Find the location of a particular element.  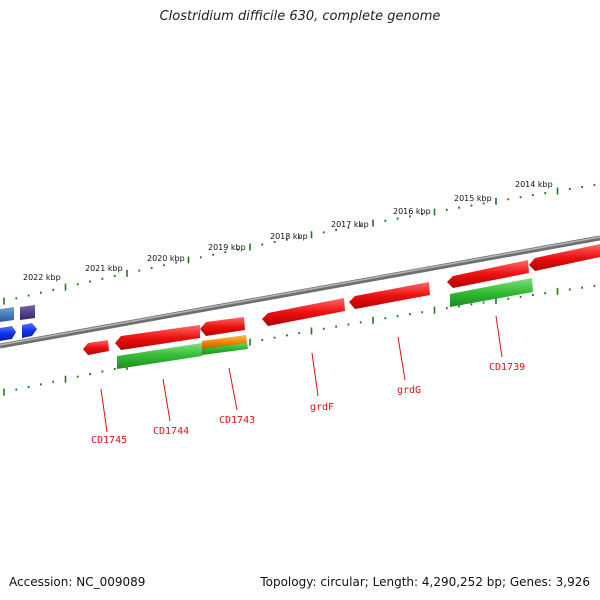

gene-feature-cd1744-green is located at coordinates (159, 356).